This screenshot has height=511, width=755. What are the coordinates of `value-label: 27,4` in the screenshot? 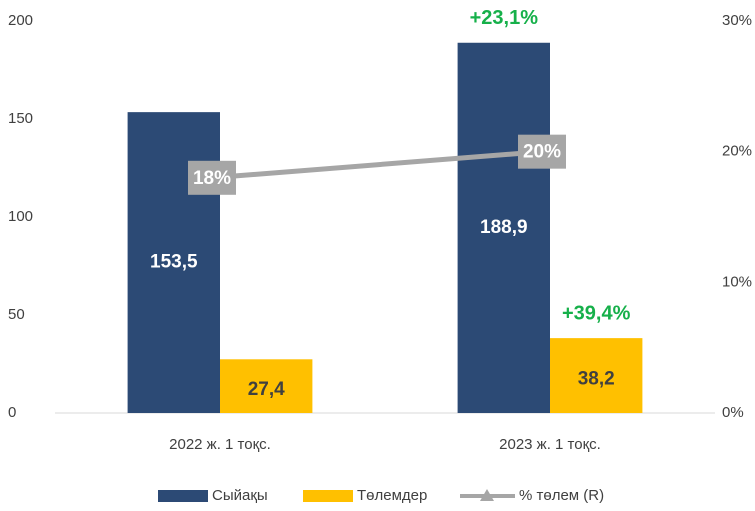 It's located at (266, 389).